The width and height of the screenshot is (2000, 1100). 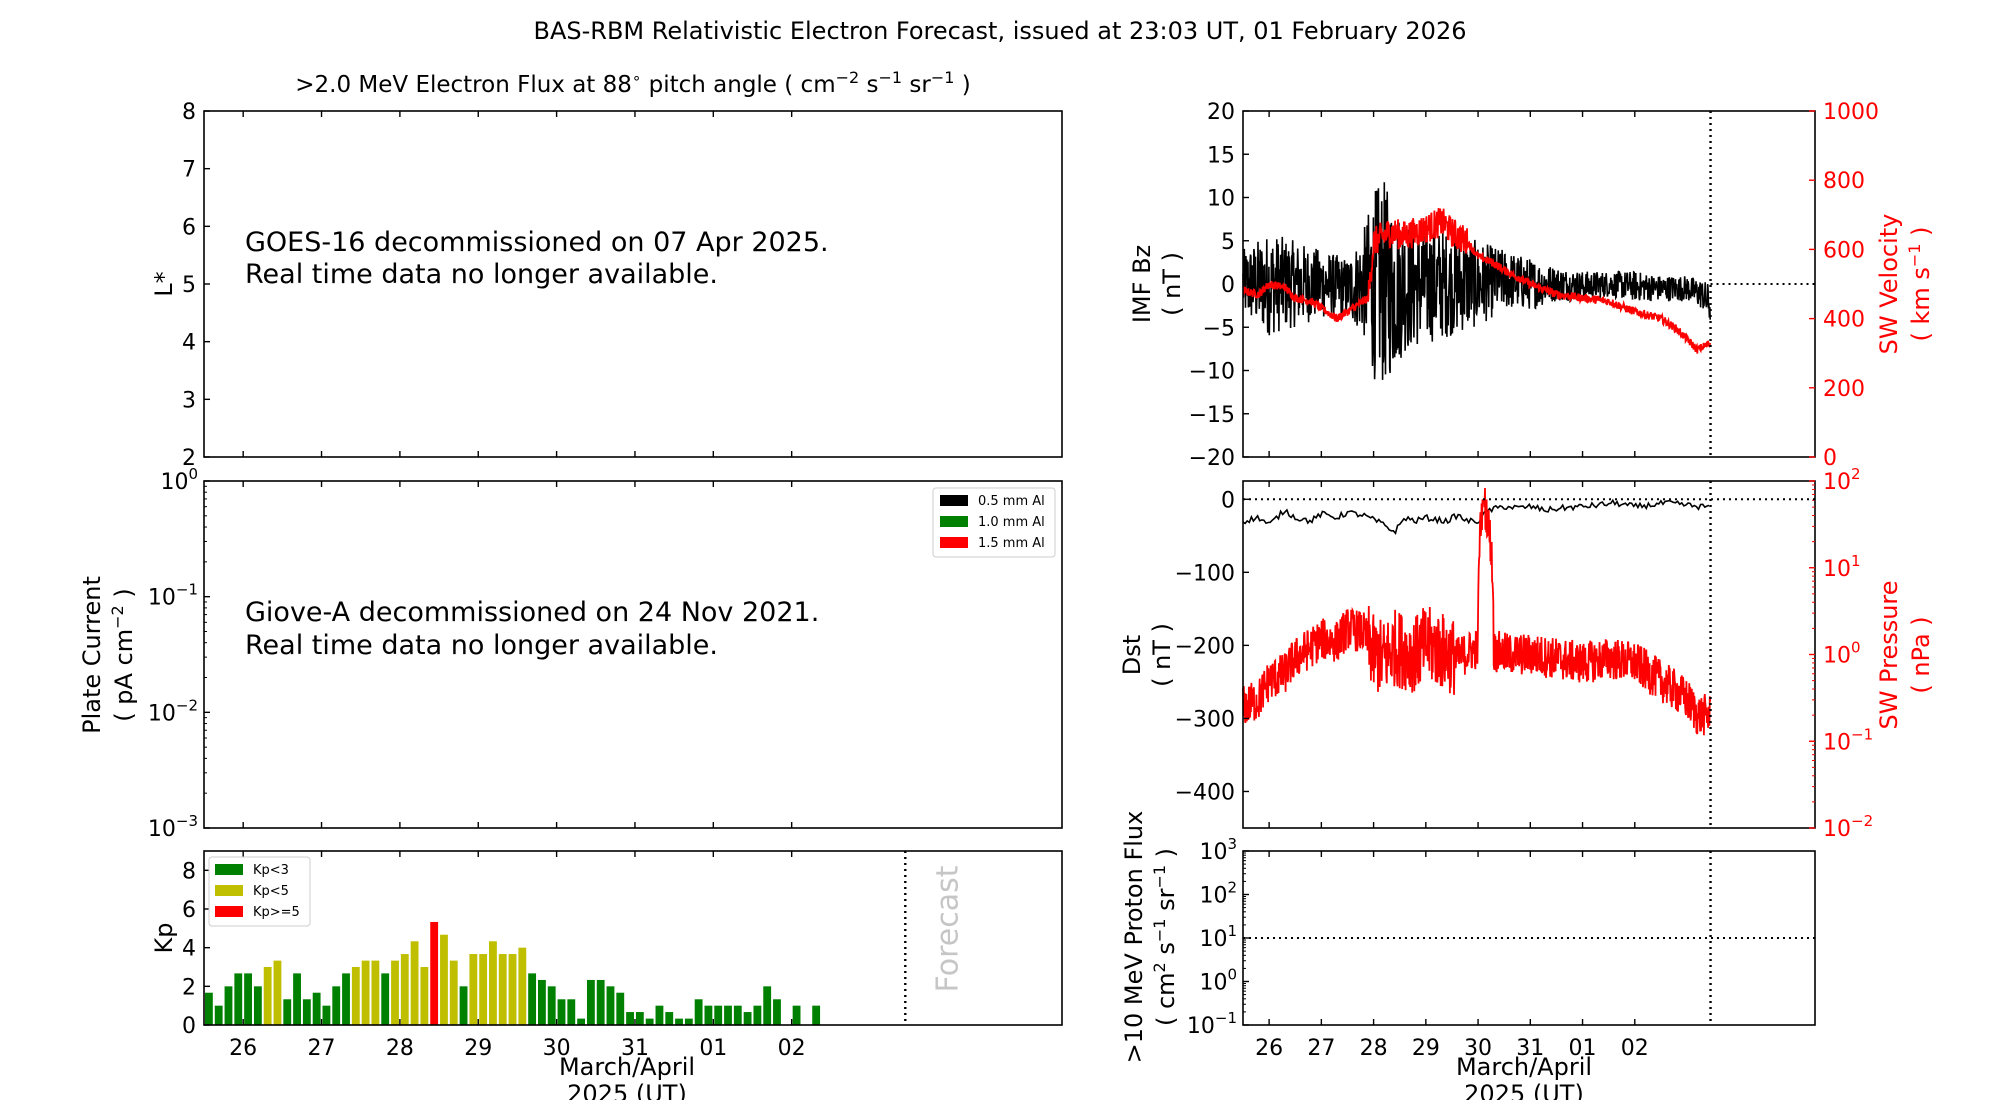 What do you see at coordinates (1205, 719) in the screenshot?
I see `dst-ytick-label-−300: −300` at bounding box center [1205, 719].